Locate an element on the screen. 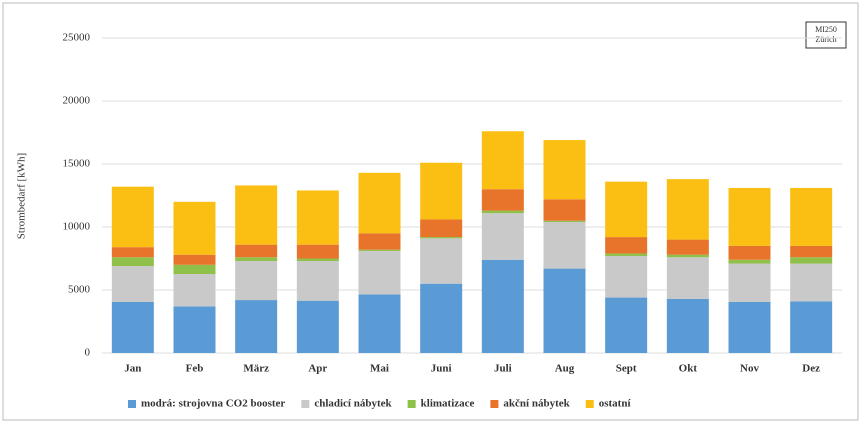 The width and height of the screenshot is (862, 424). x-tick-label: Apr is located at coordinates (317, 369).